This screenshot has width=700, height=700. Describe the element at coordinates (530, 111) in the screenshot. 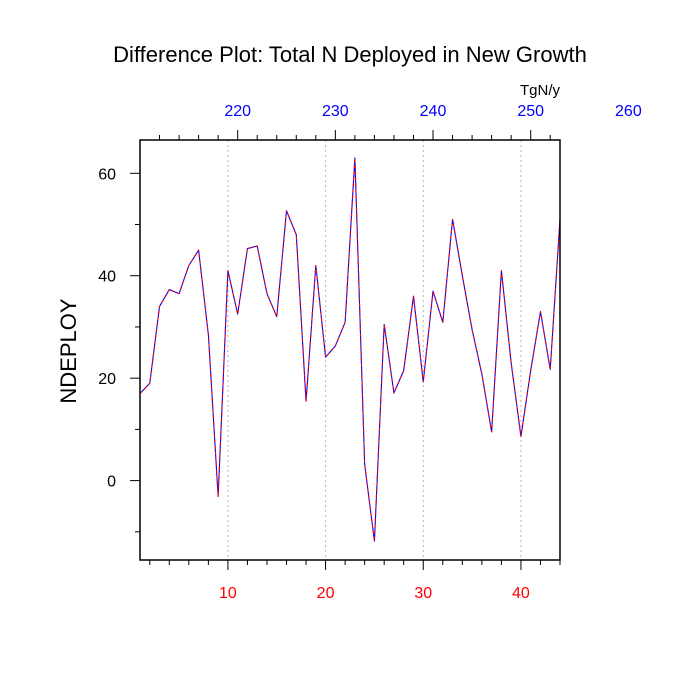

I see `top-tick-label: 250` at that location.